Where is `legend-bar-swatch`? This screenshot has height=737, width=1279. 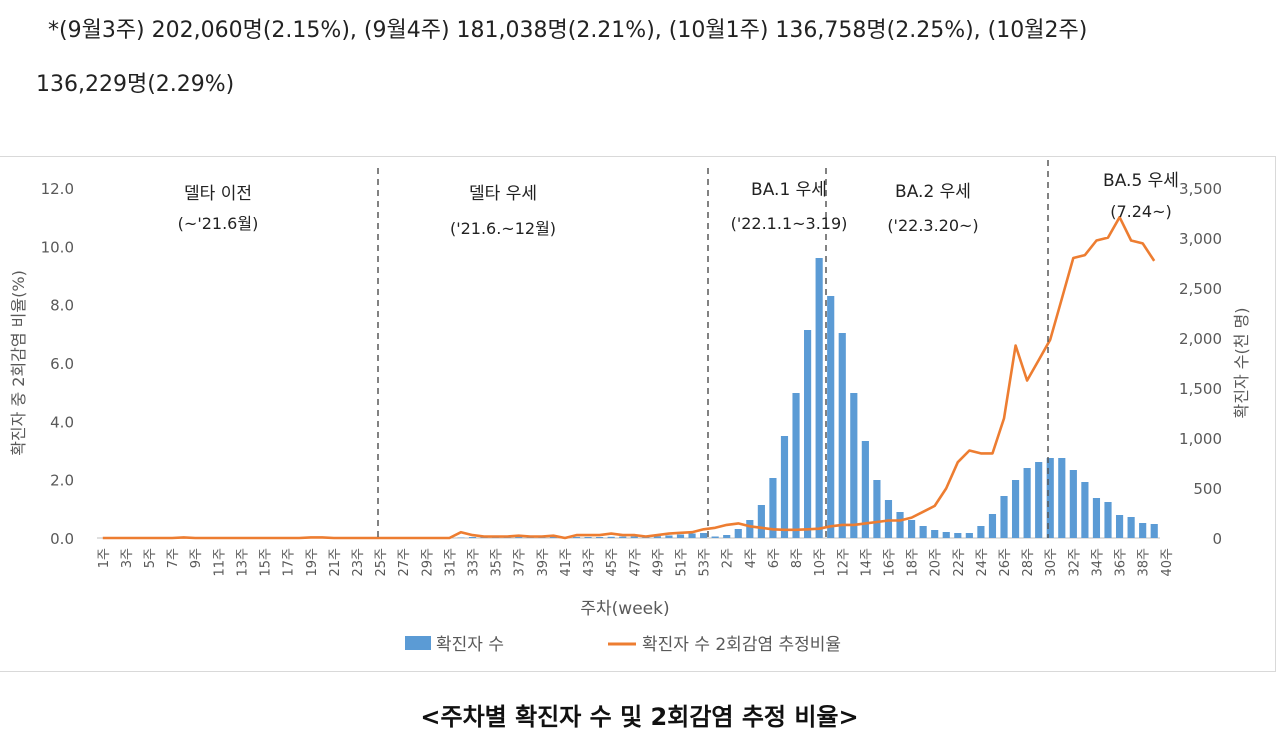
legend-bar-swatch is located at coordinates (418, 643).